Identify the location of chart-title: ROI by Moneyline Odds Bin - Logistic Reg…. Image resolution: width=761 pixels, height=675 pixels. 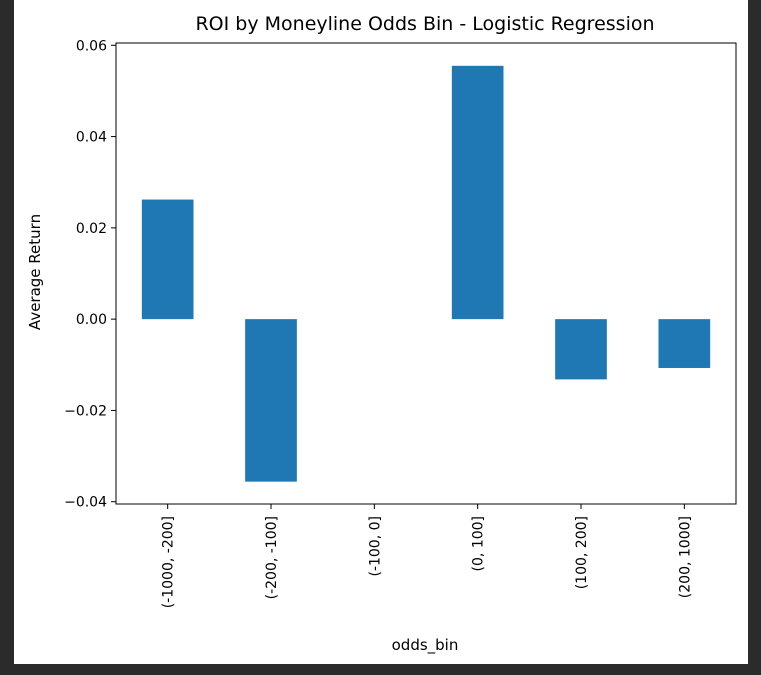
(424, 24).